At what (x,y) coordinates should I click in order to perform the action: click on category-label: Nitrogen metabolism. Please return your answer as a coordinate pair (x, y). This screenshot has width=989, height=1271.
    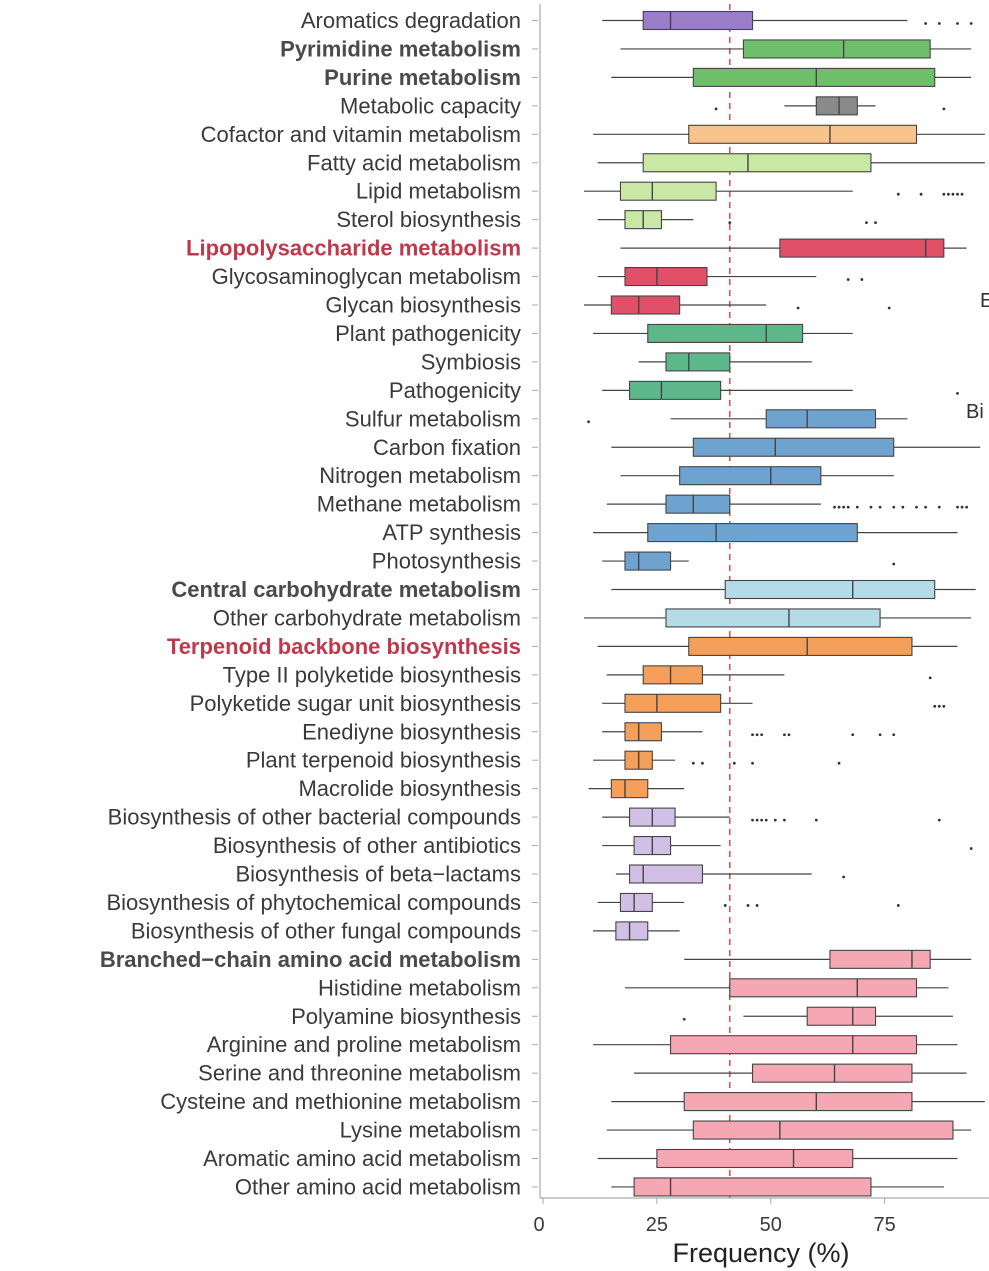
    Looking at the image, I should click on (420, 475).